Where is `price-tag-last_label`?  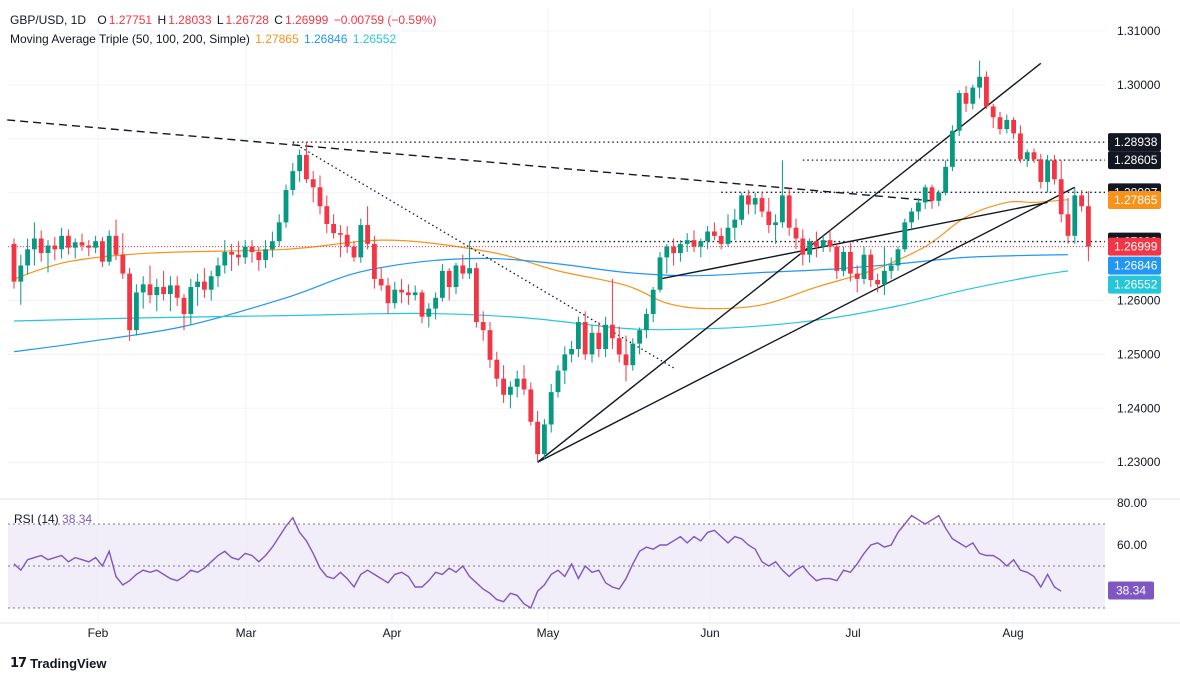
price-tag-last_label is located at coordinates (1134, 246).